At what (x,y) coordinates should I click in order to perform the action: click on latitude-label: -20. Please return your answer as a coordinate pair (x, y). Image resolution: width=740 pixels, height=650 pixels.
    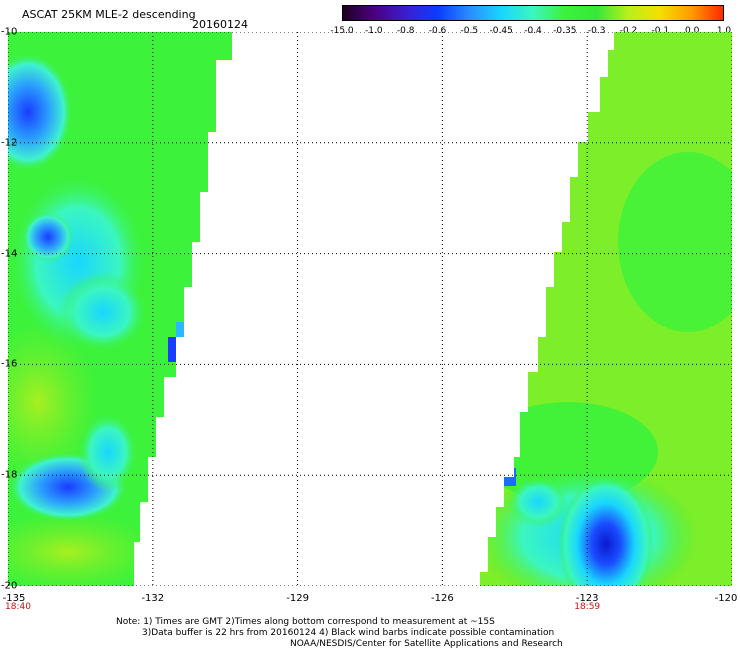
    Looking at the image, I should click on (9, 586).